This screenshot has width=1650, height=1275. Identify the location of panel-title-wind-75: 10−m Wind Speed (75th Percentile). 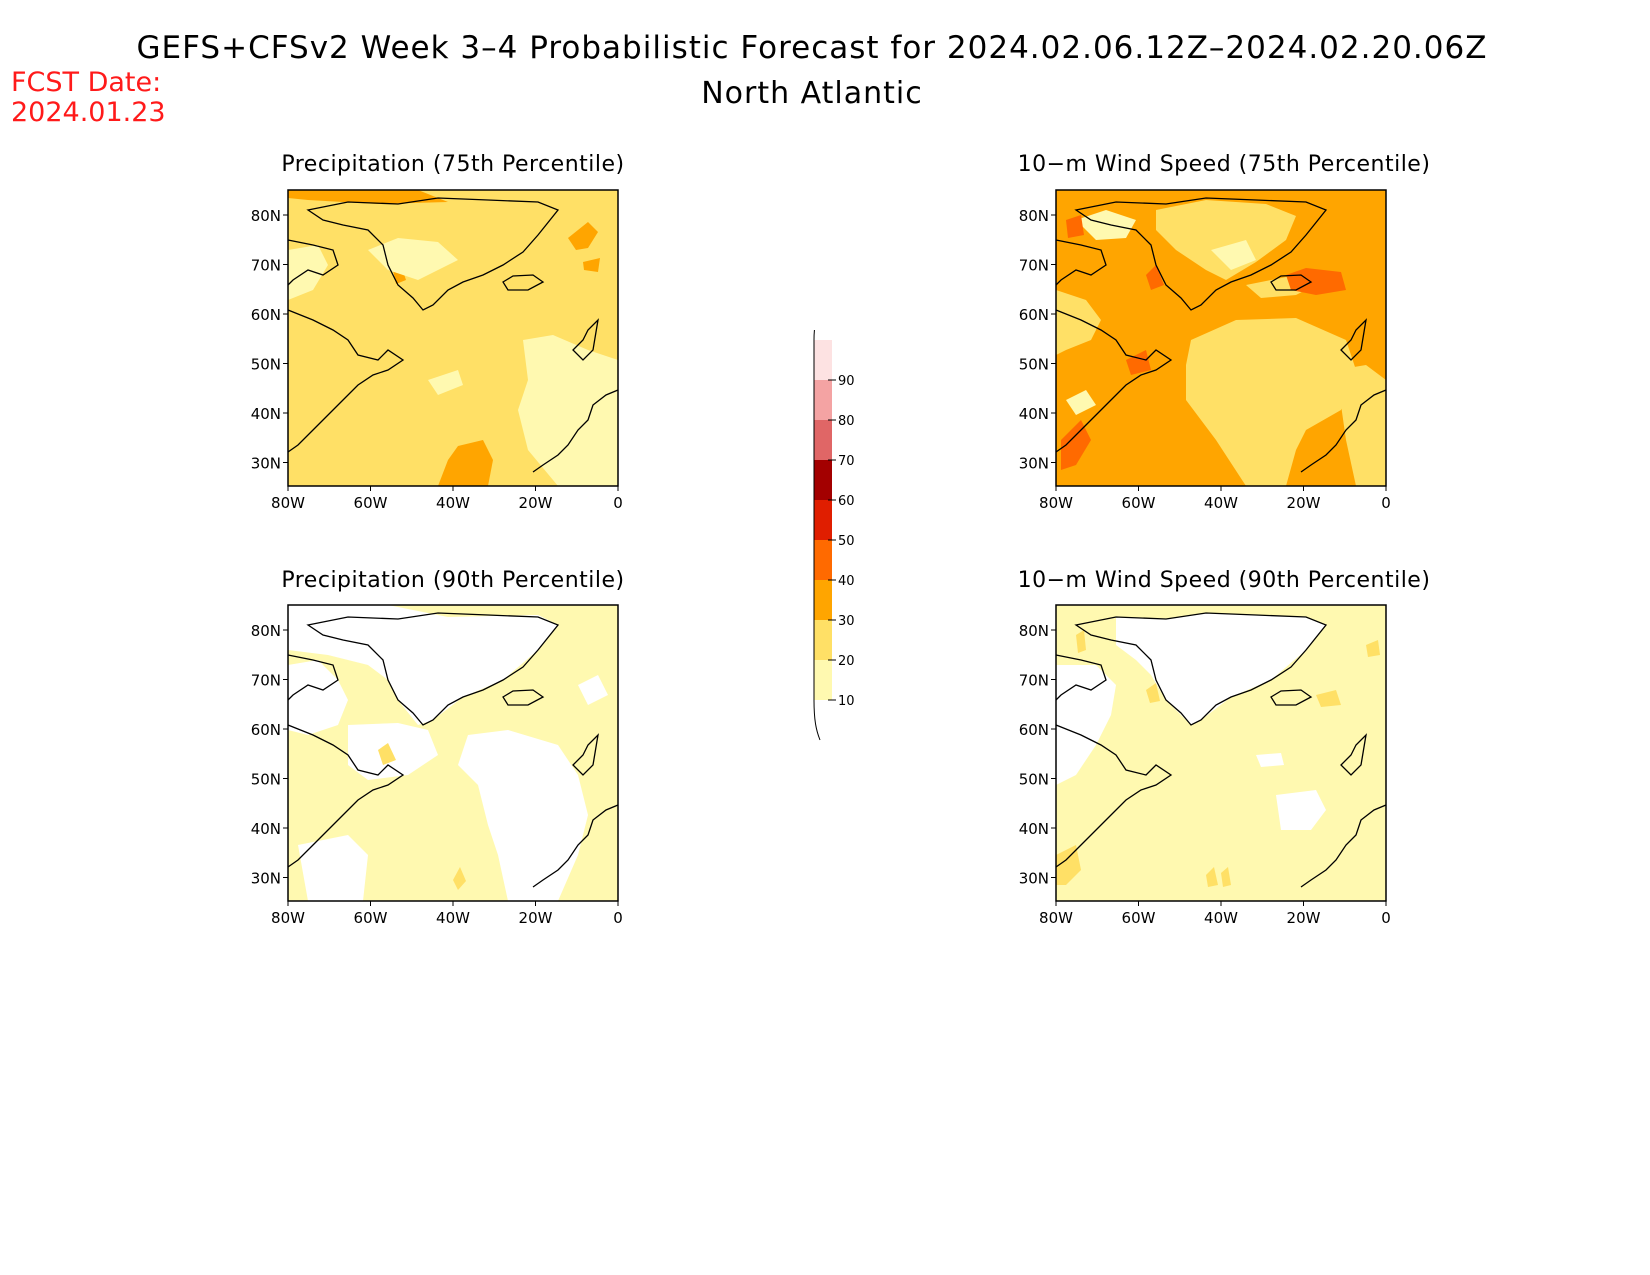
(1224, 164).